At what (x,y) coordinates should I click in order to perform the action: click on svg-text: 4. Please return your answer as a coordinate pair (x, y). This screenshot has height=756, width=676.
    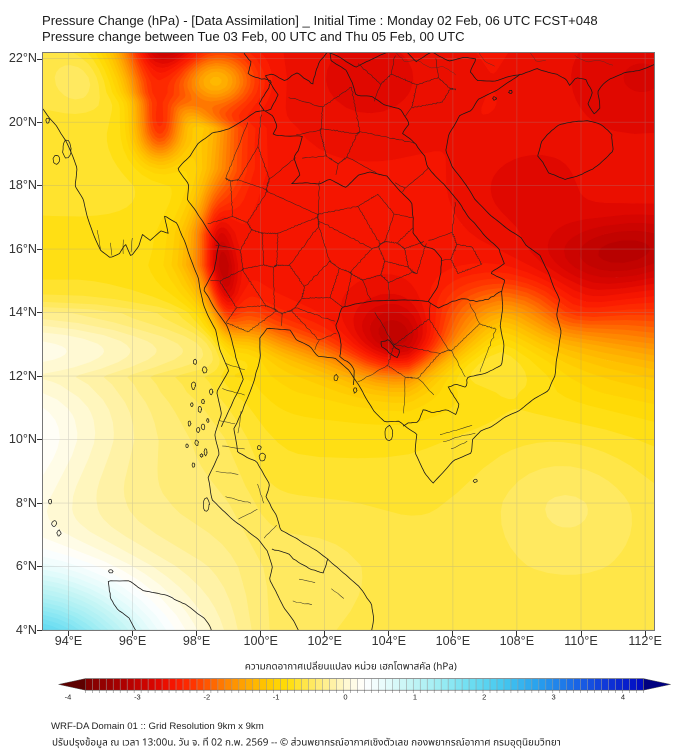
    Looking at the image, I should click on (623, 697).